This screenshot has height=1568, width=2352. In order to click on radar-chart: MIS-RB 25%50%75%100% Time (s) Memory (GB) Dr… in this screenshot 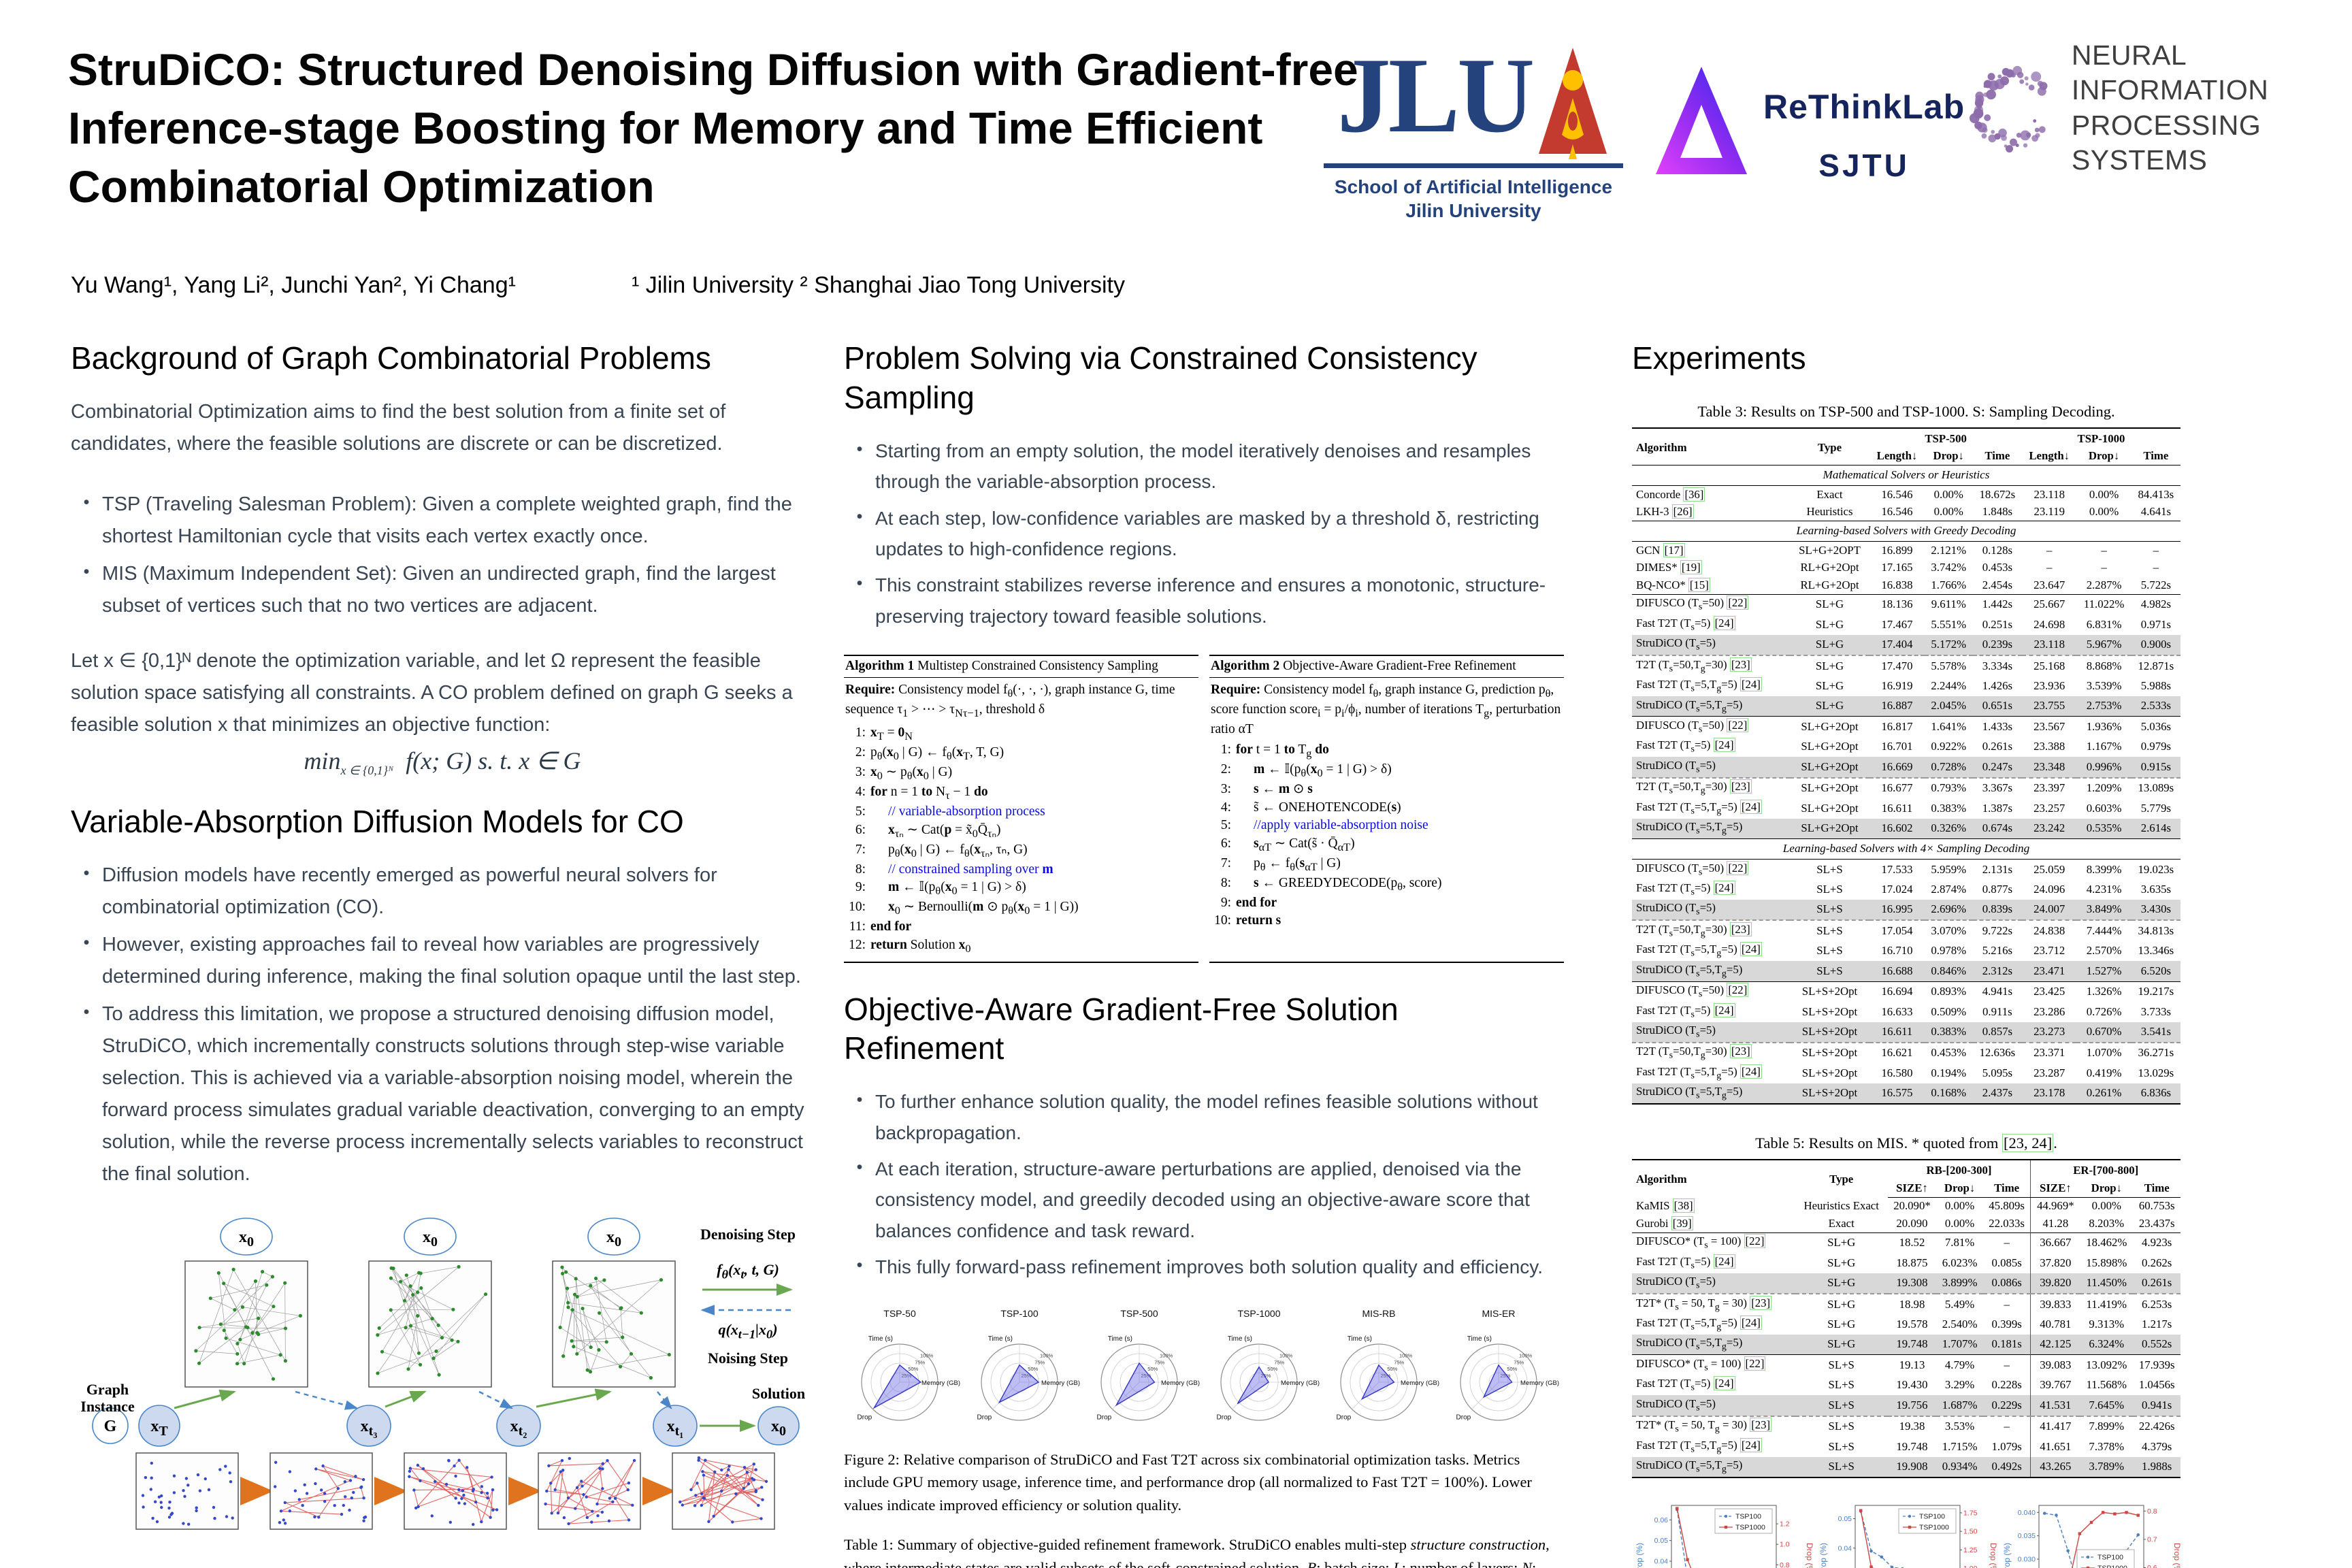, I will do `click(1383, 1375)`.